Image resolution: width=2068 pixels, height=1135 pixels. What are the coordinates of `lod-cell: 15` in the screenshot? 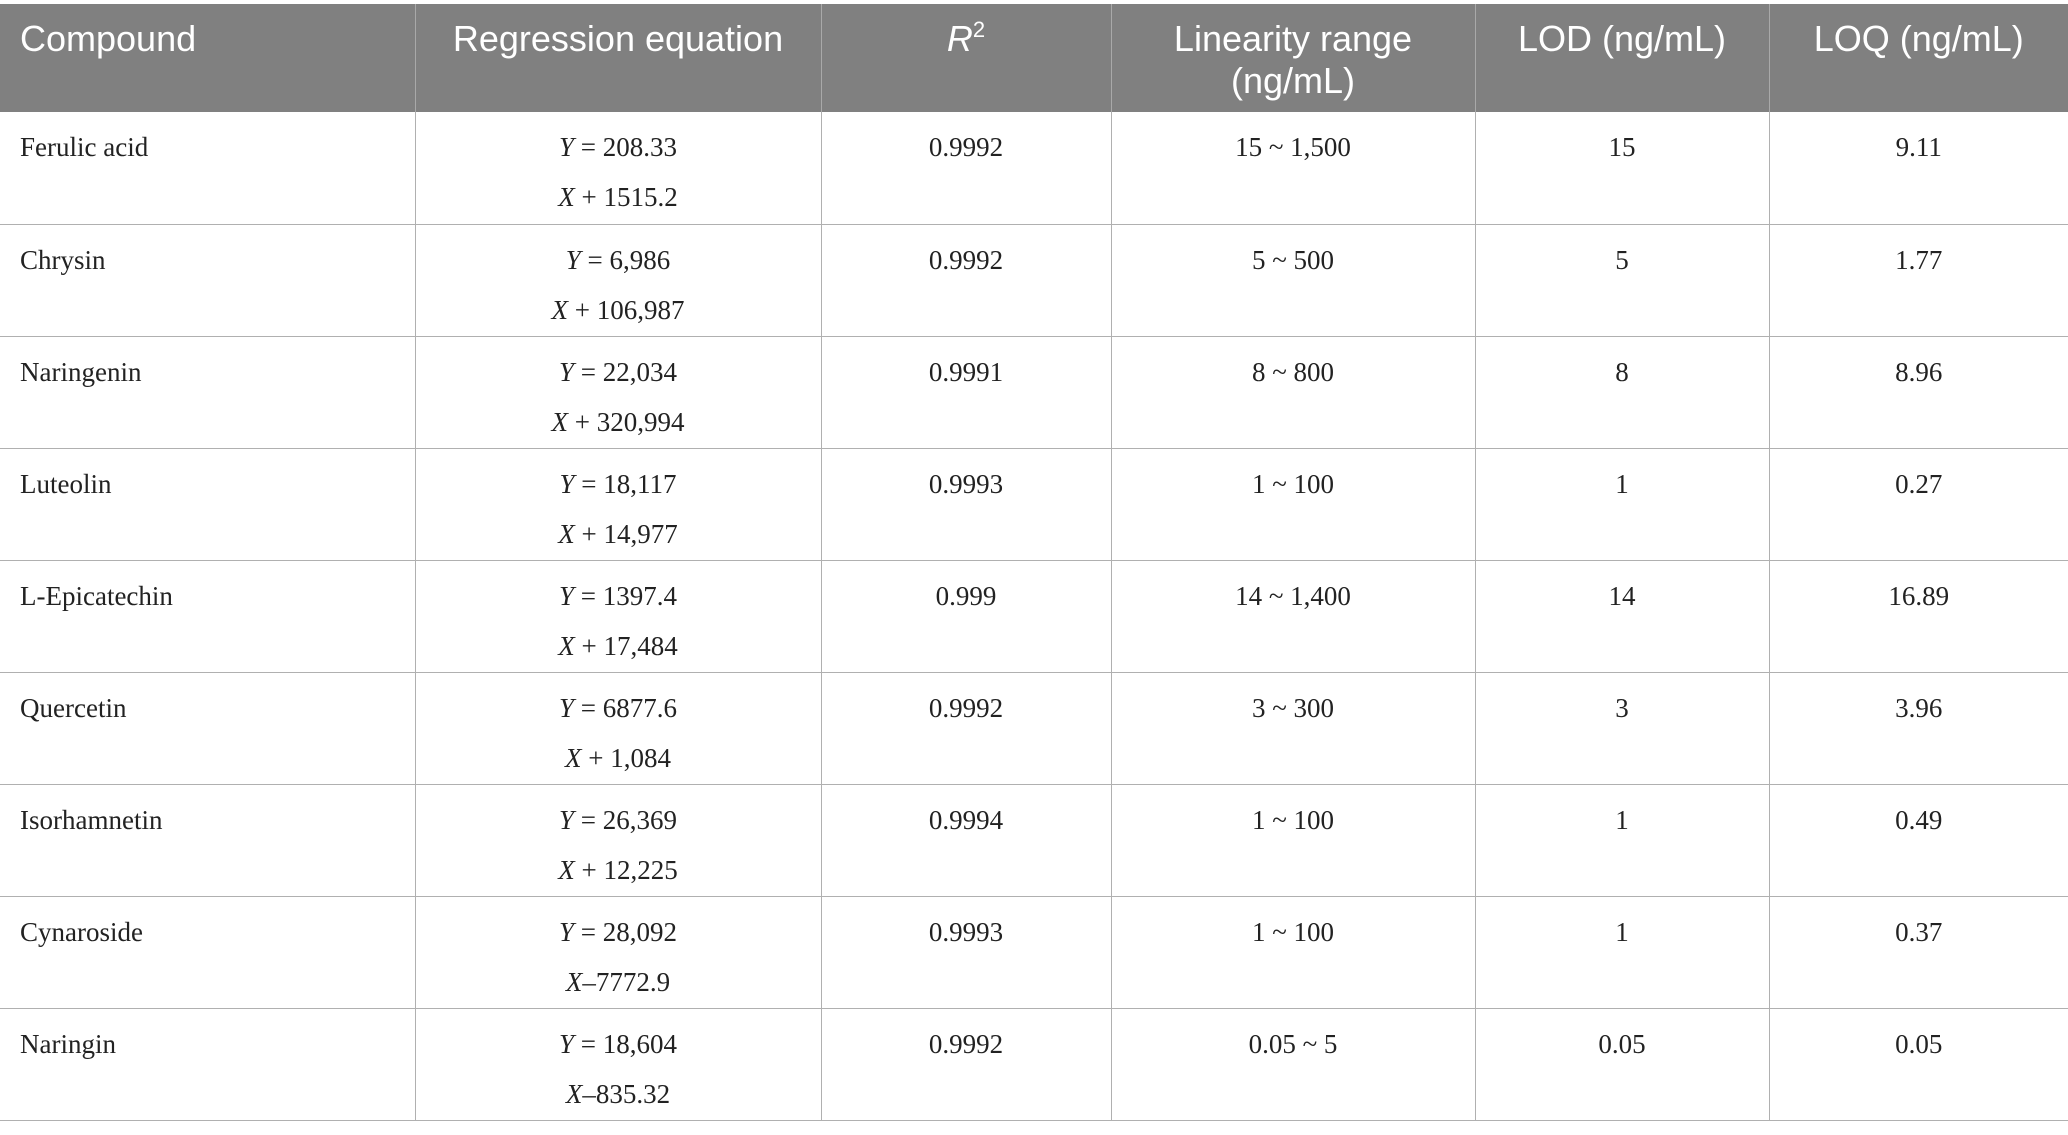 It's located at (1622, 168).